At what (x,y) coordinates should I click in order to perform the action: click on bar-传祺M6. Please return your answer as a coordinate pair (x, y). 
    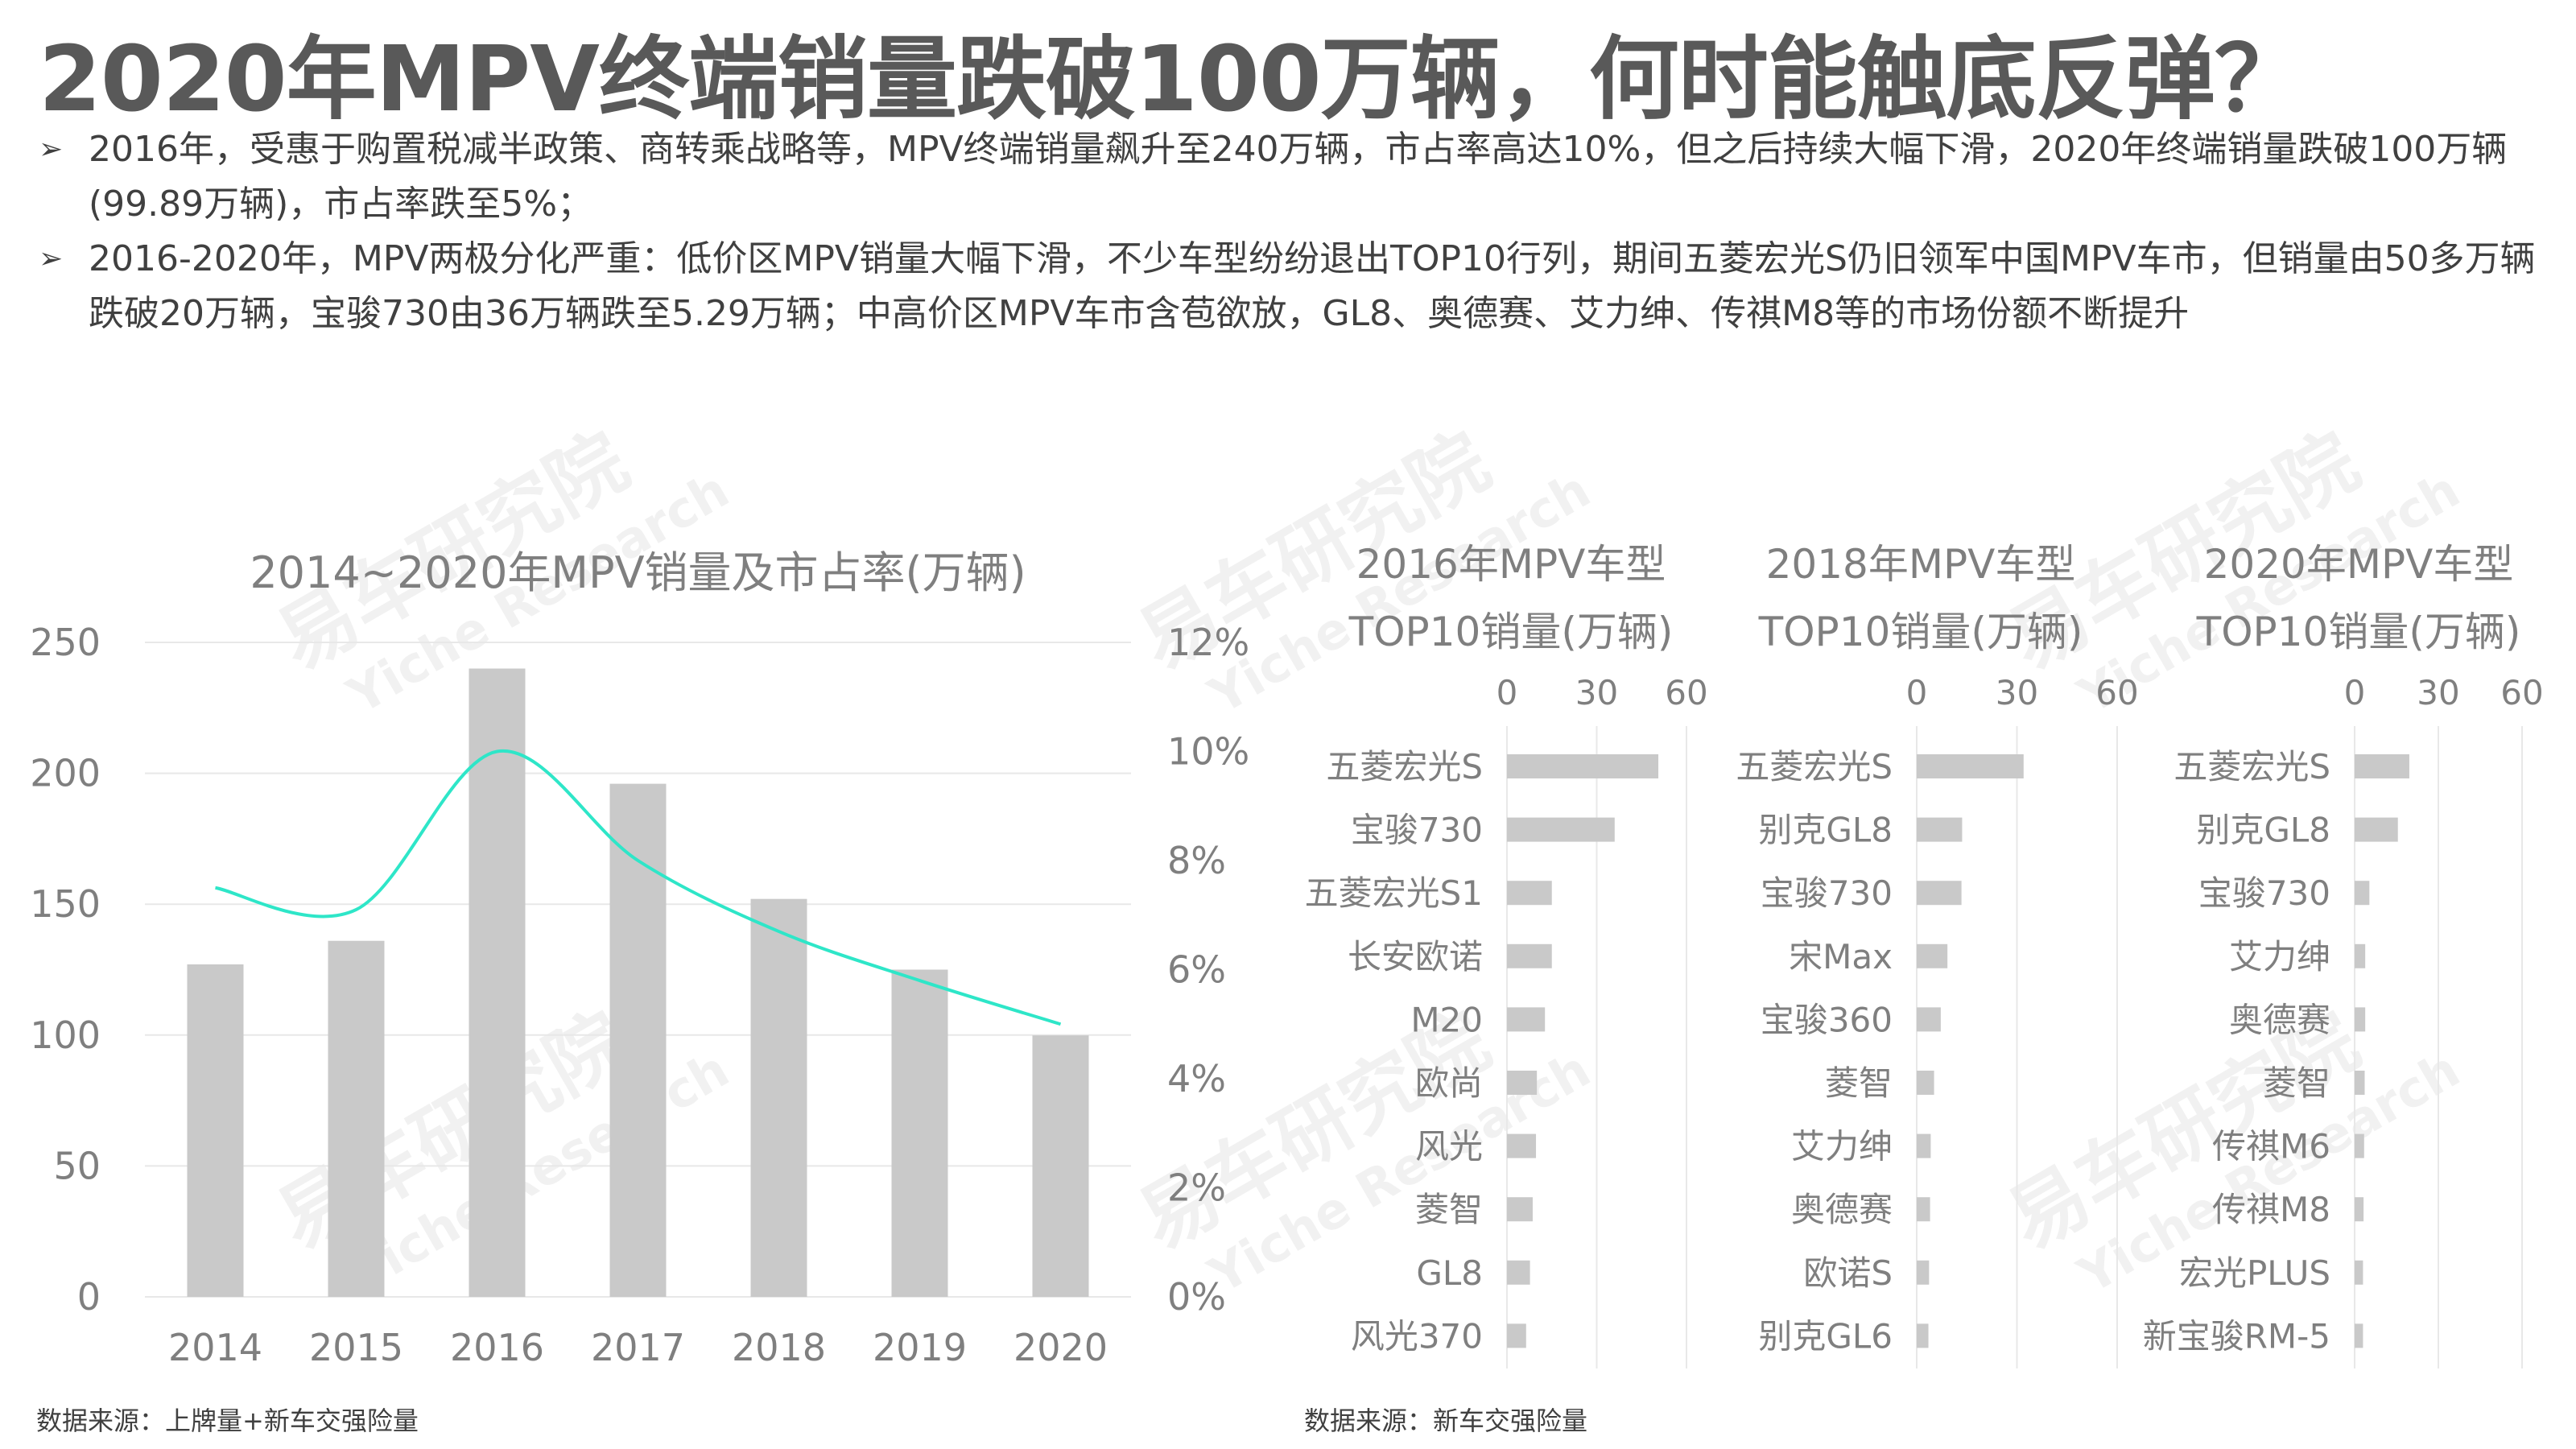
    Looking at the image, I should click on (2359, 1145).